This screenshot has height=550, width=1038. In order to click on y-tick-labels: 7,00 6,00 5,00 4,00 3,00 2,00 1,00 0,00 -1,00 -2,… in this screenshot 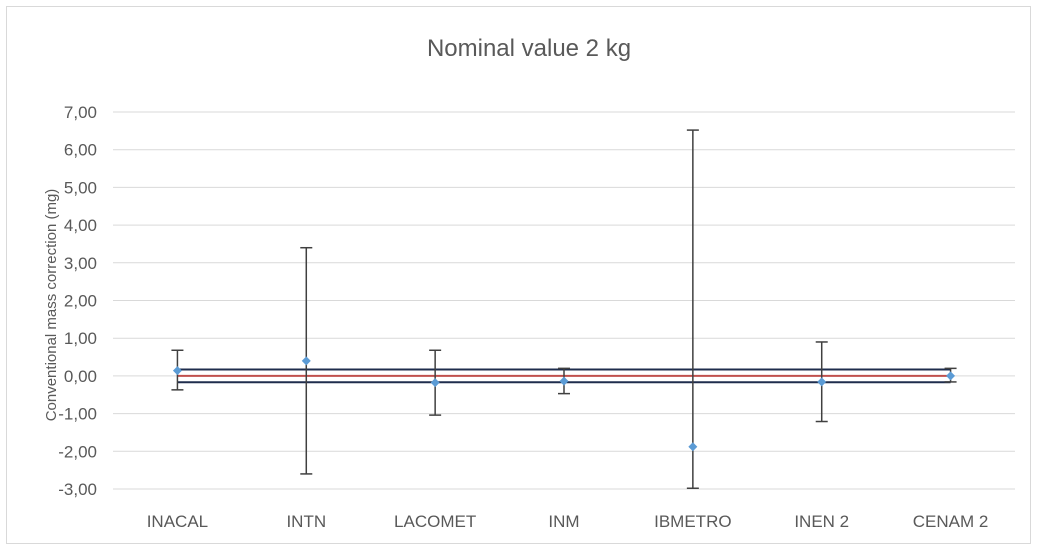, I will do `click(77, 301)`.